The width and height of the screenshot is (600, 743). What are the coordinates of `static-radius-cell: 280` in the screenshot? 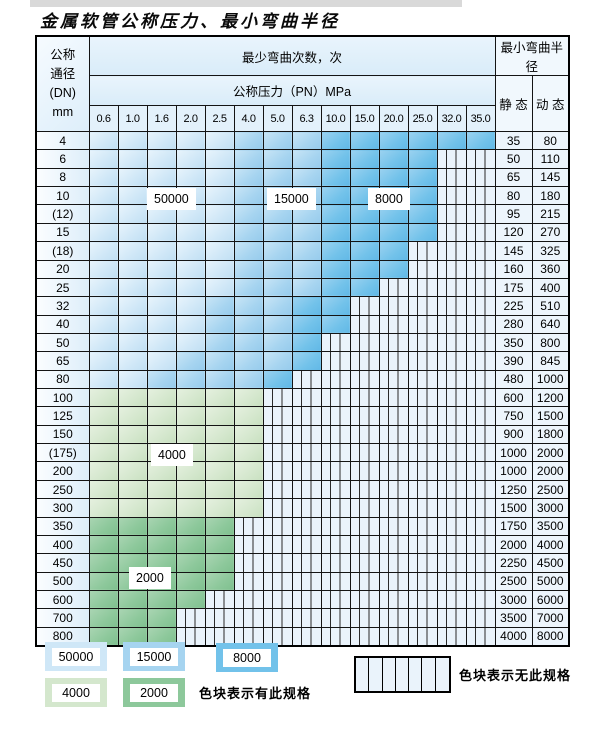 It's located at (513, 324).